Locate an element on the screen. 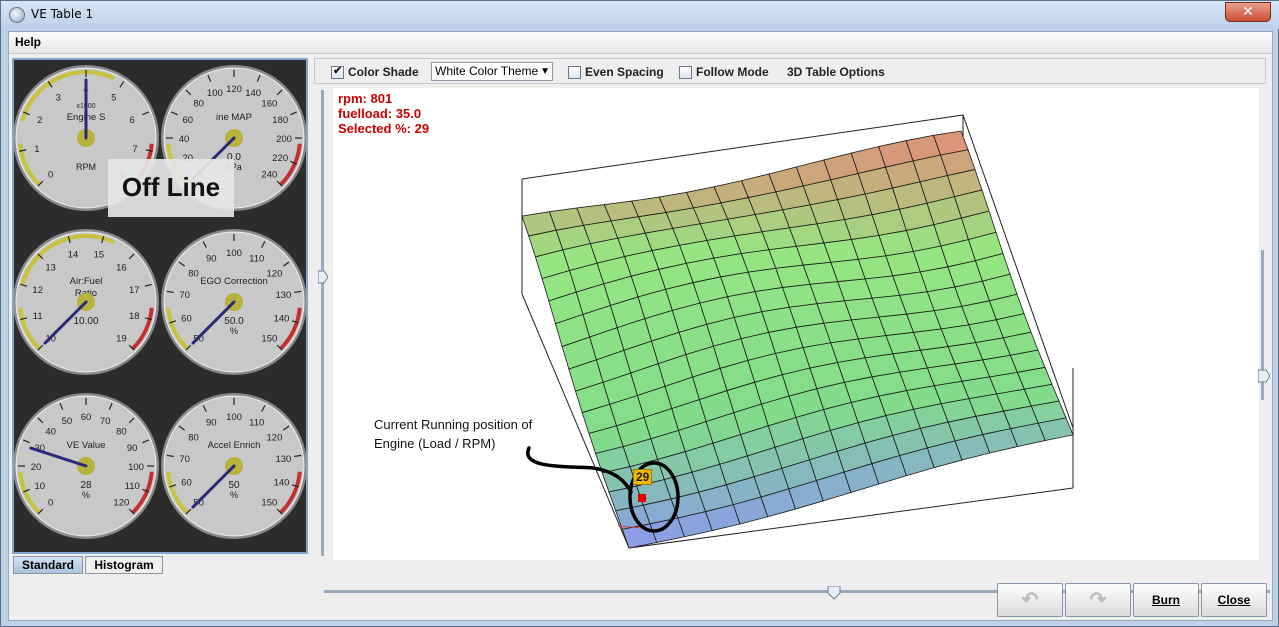 This screenshot has height=627, width=1279. color-shade-option: Color Shade is located at coordinates (375, 71).